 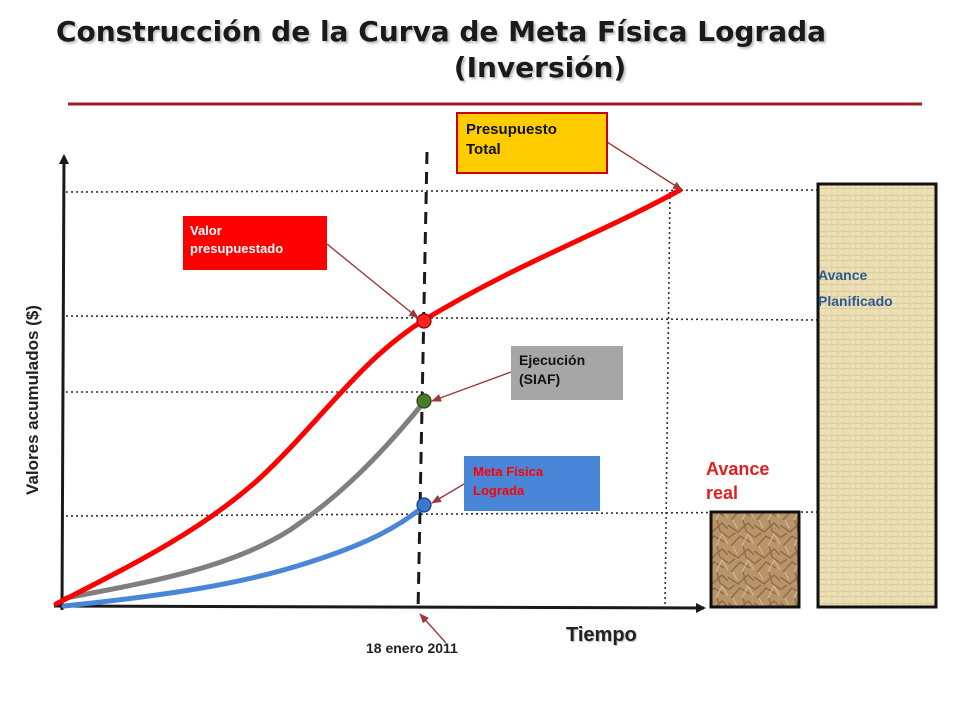 What do you see at coordinates (552, 360) in the screenshot?
I see `ejecucion-line1: Ejecución` at bounding box center [552, 360].